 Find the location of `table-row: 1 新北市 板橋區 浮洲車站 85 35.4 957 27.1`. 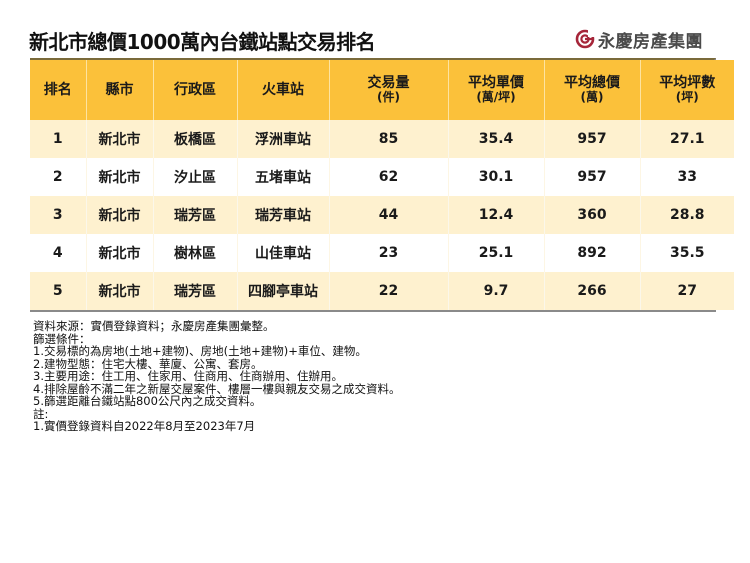

table-row: 1 新北市 板橋區 浮洲車站 85 35.4 957 27.1 is located at coordinates (382, 139).